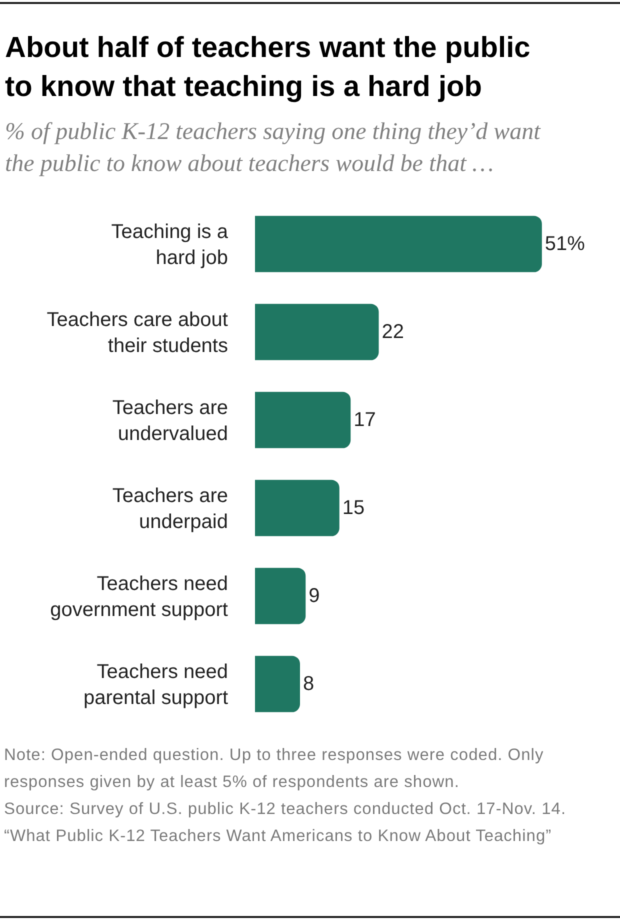  I want to click on data-label: 8, so click(308, 684).